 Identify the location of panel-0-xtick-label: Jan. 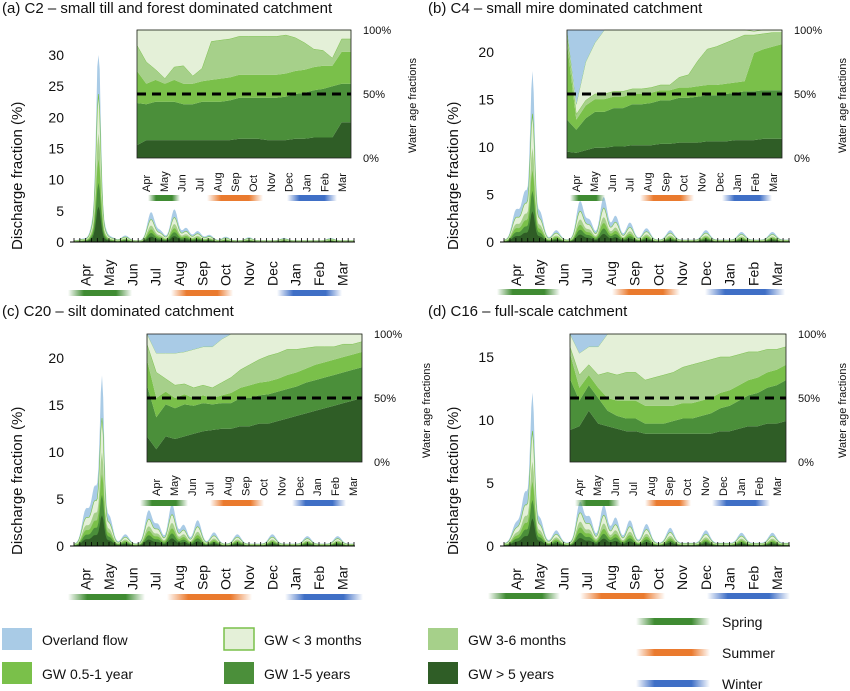
(296, 274).